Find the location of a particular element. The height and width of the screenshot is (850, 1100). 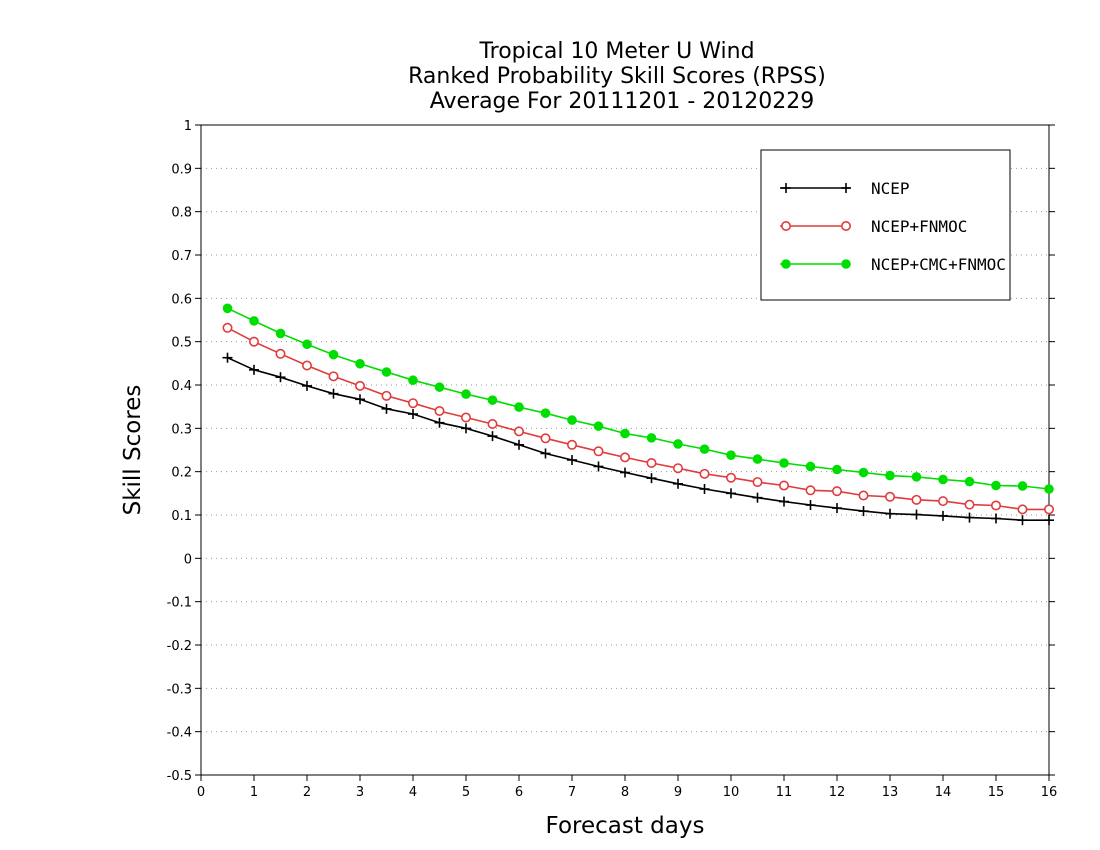

y-tick-label: -0.3 is located at coordinates (179, 689).